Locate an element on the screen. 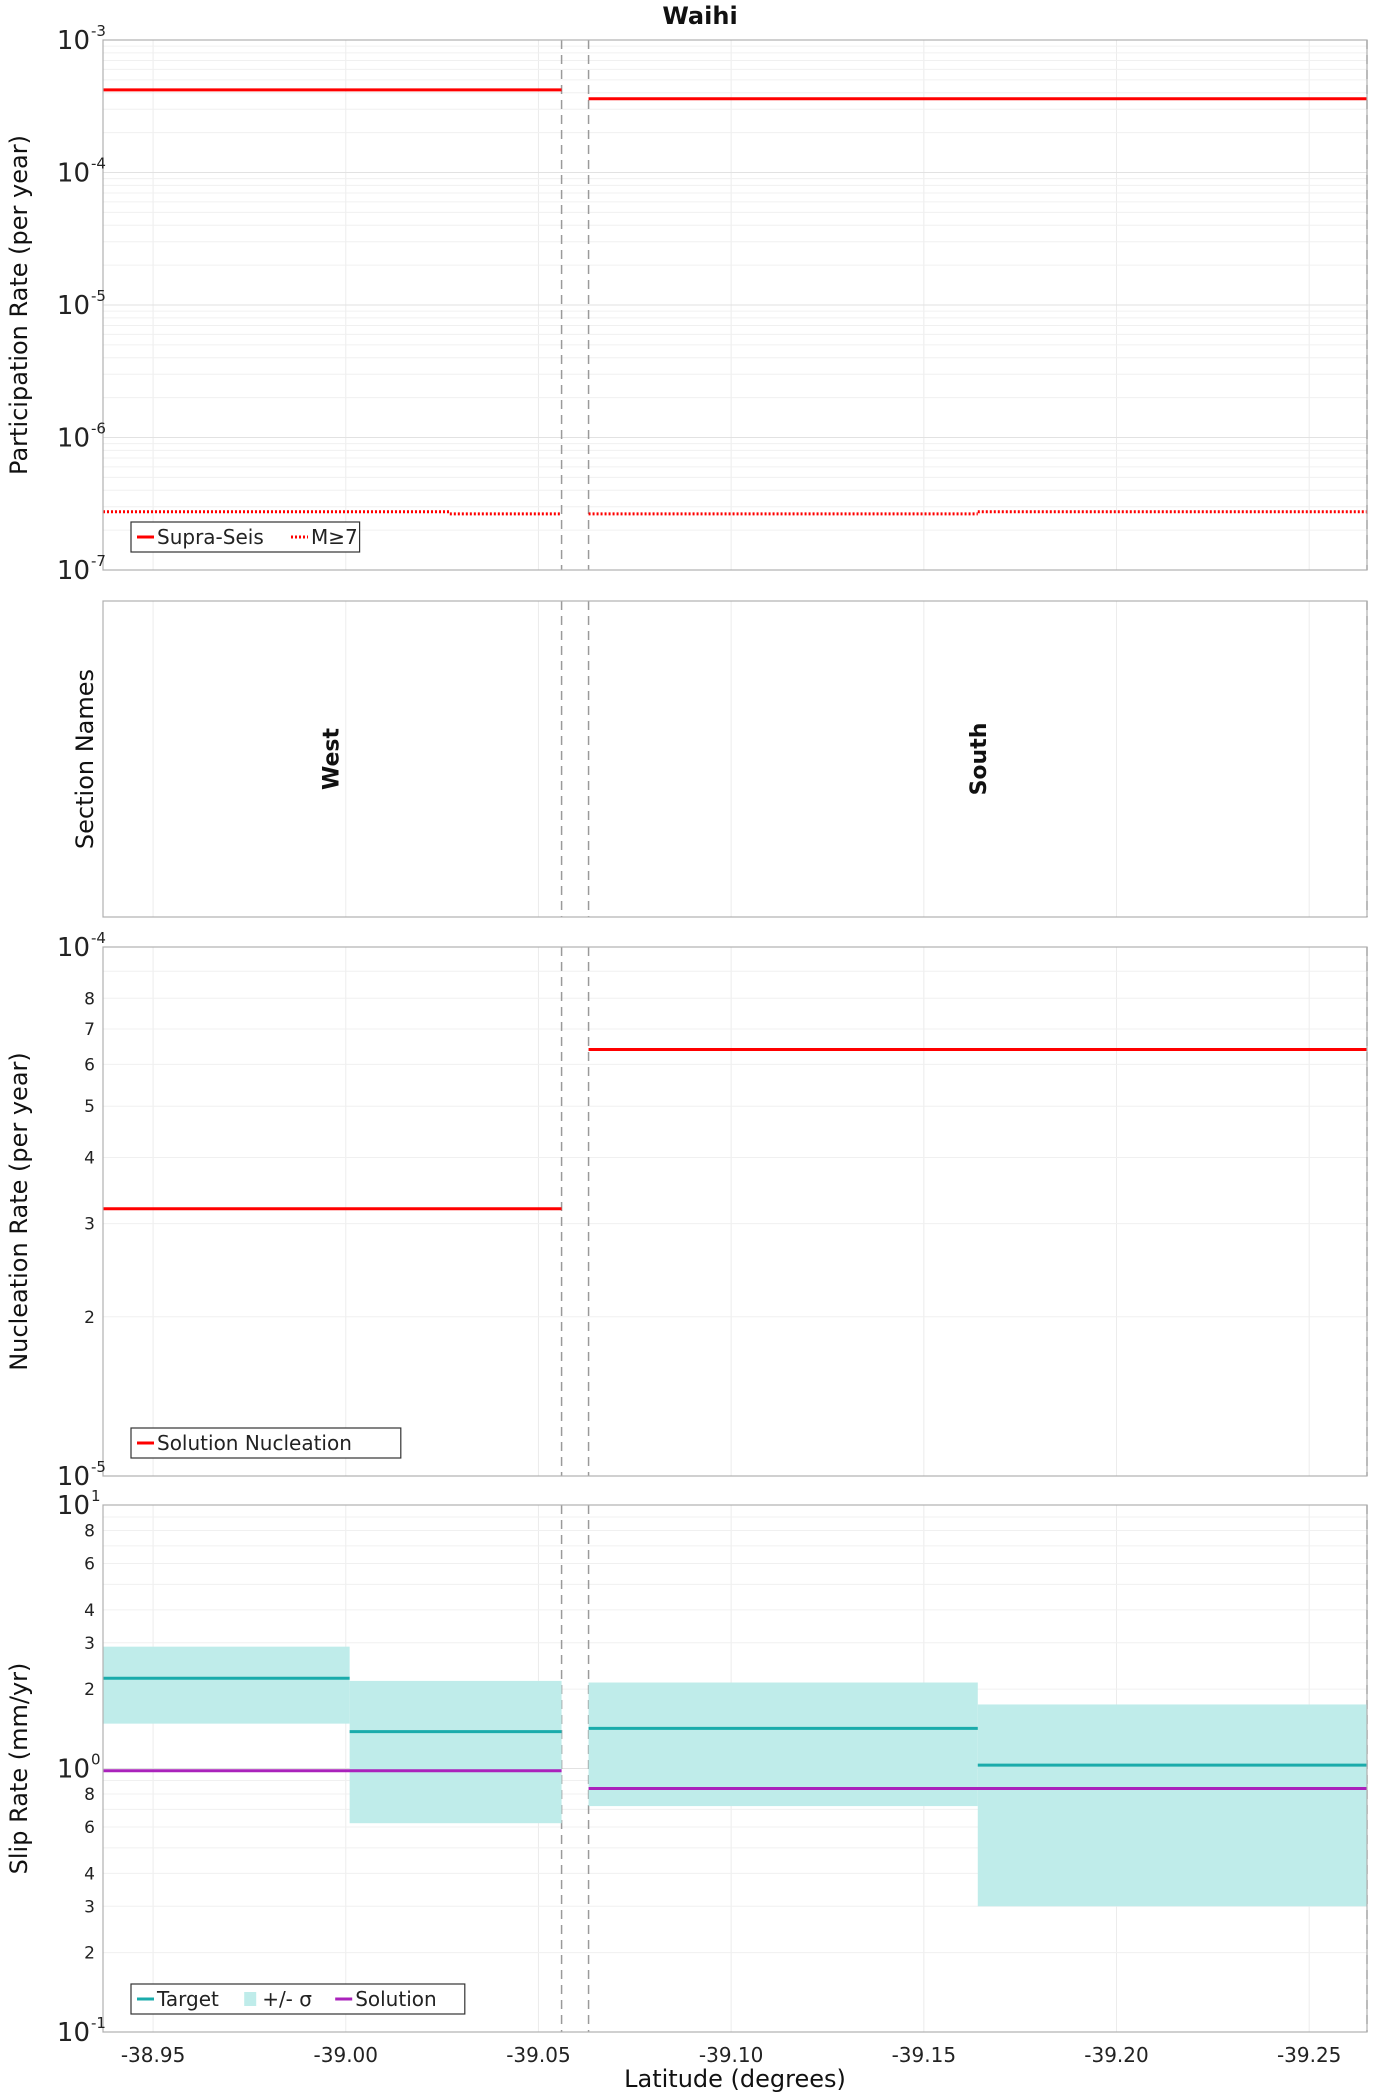  legend-swatch is located at coordinates (250, 1999).